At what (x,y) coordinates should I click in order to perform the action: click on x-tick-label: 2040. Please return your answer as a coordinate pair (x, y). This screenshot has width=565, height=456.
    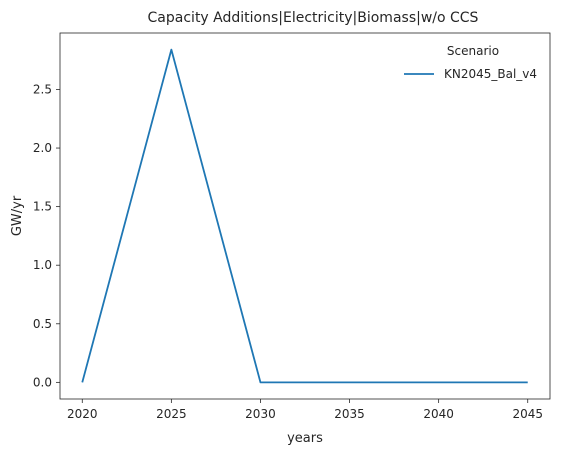
    Looking at the image, I should click on (438, 414).